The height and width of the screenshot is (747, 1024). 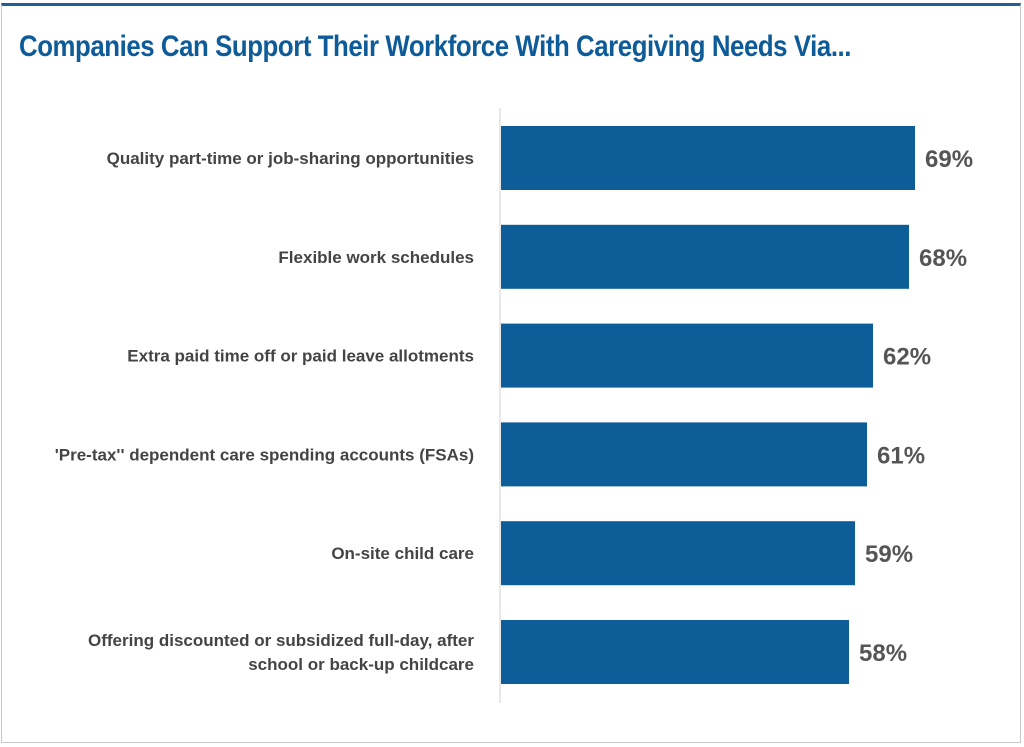 I want to click on value-label-2: 62%, so click(x=907, y=357).